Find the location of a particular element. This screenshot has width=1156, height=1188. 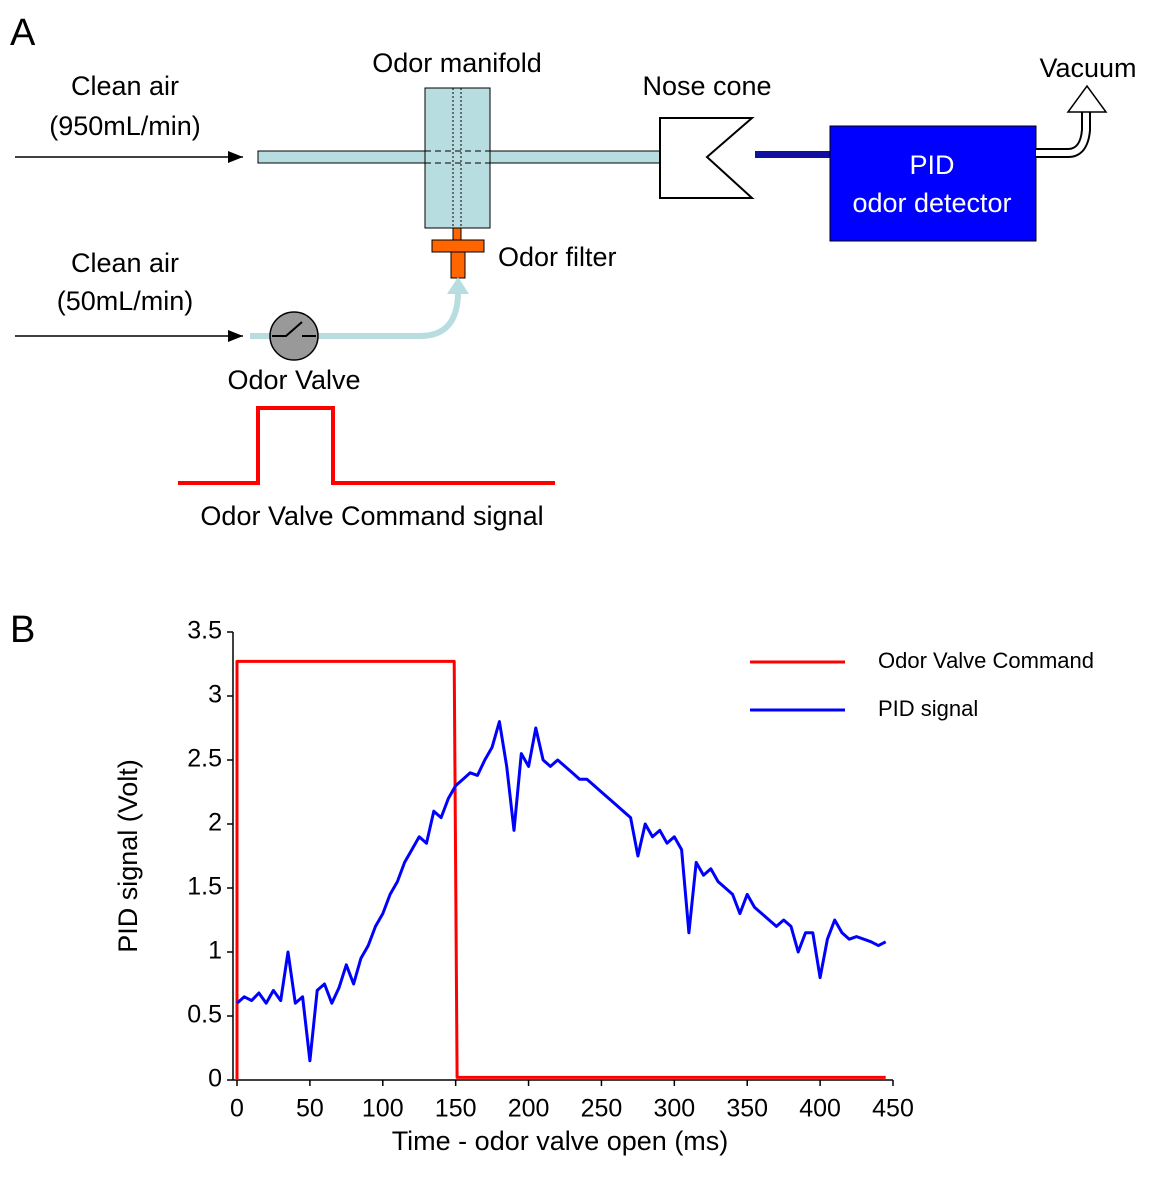

legend-label: Odor Valve Command is located at coordinates (986, 660).